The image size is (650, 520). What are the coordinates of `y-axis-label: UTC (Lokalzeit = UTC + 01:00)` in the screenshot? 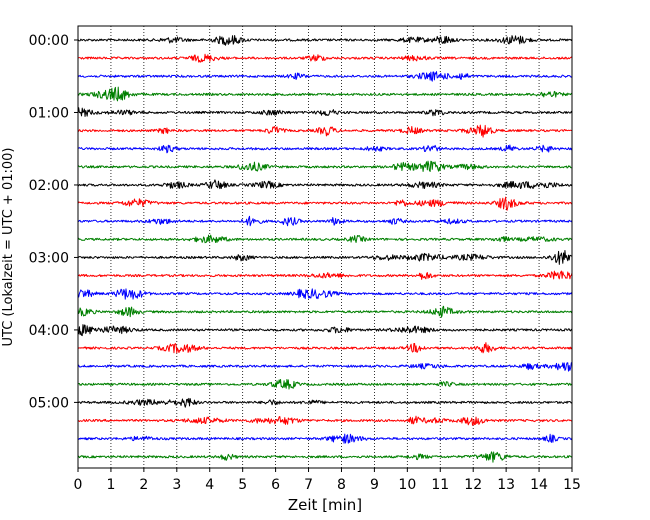 It's located at (8, 247).